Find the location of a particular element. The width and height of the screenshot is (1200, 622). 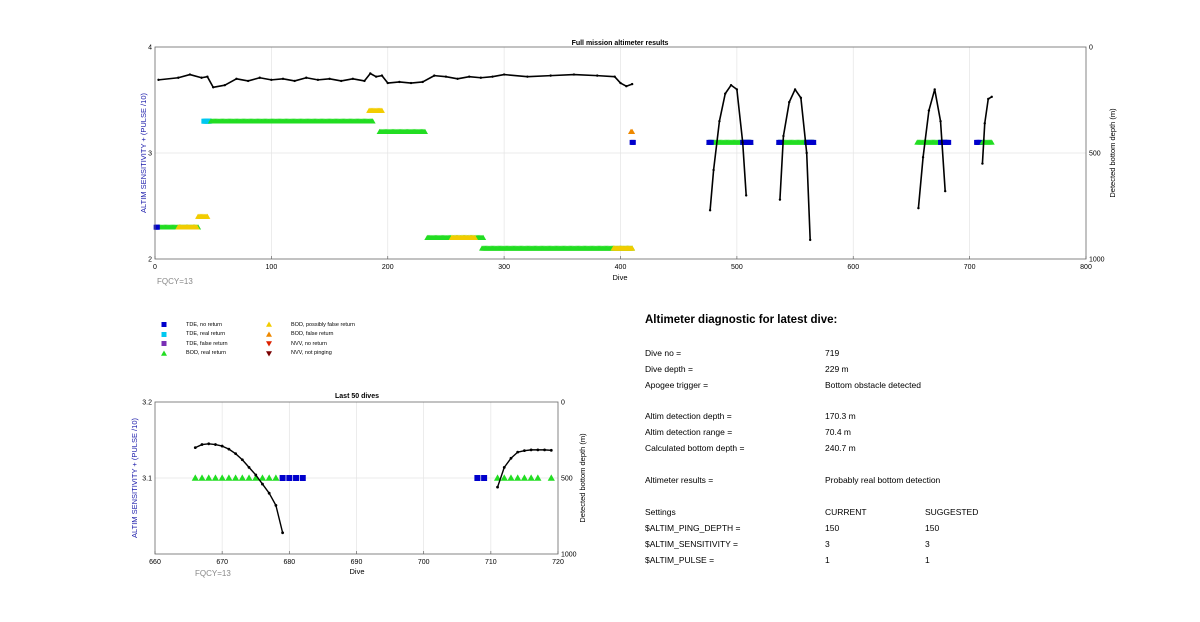

diagnostic-label: Altim detection range = is located at coordinates (689, 432).